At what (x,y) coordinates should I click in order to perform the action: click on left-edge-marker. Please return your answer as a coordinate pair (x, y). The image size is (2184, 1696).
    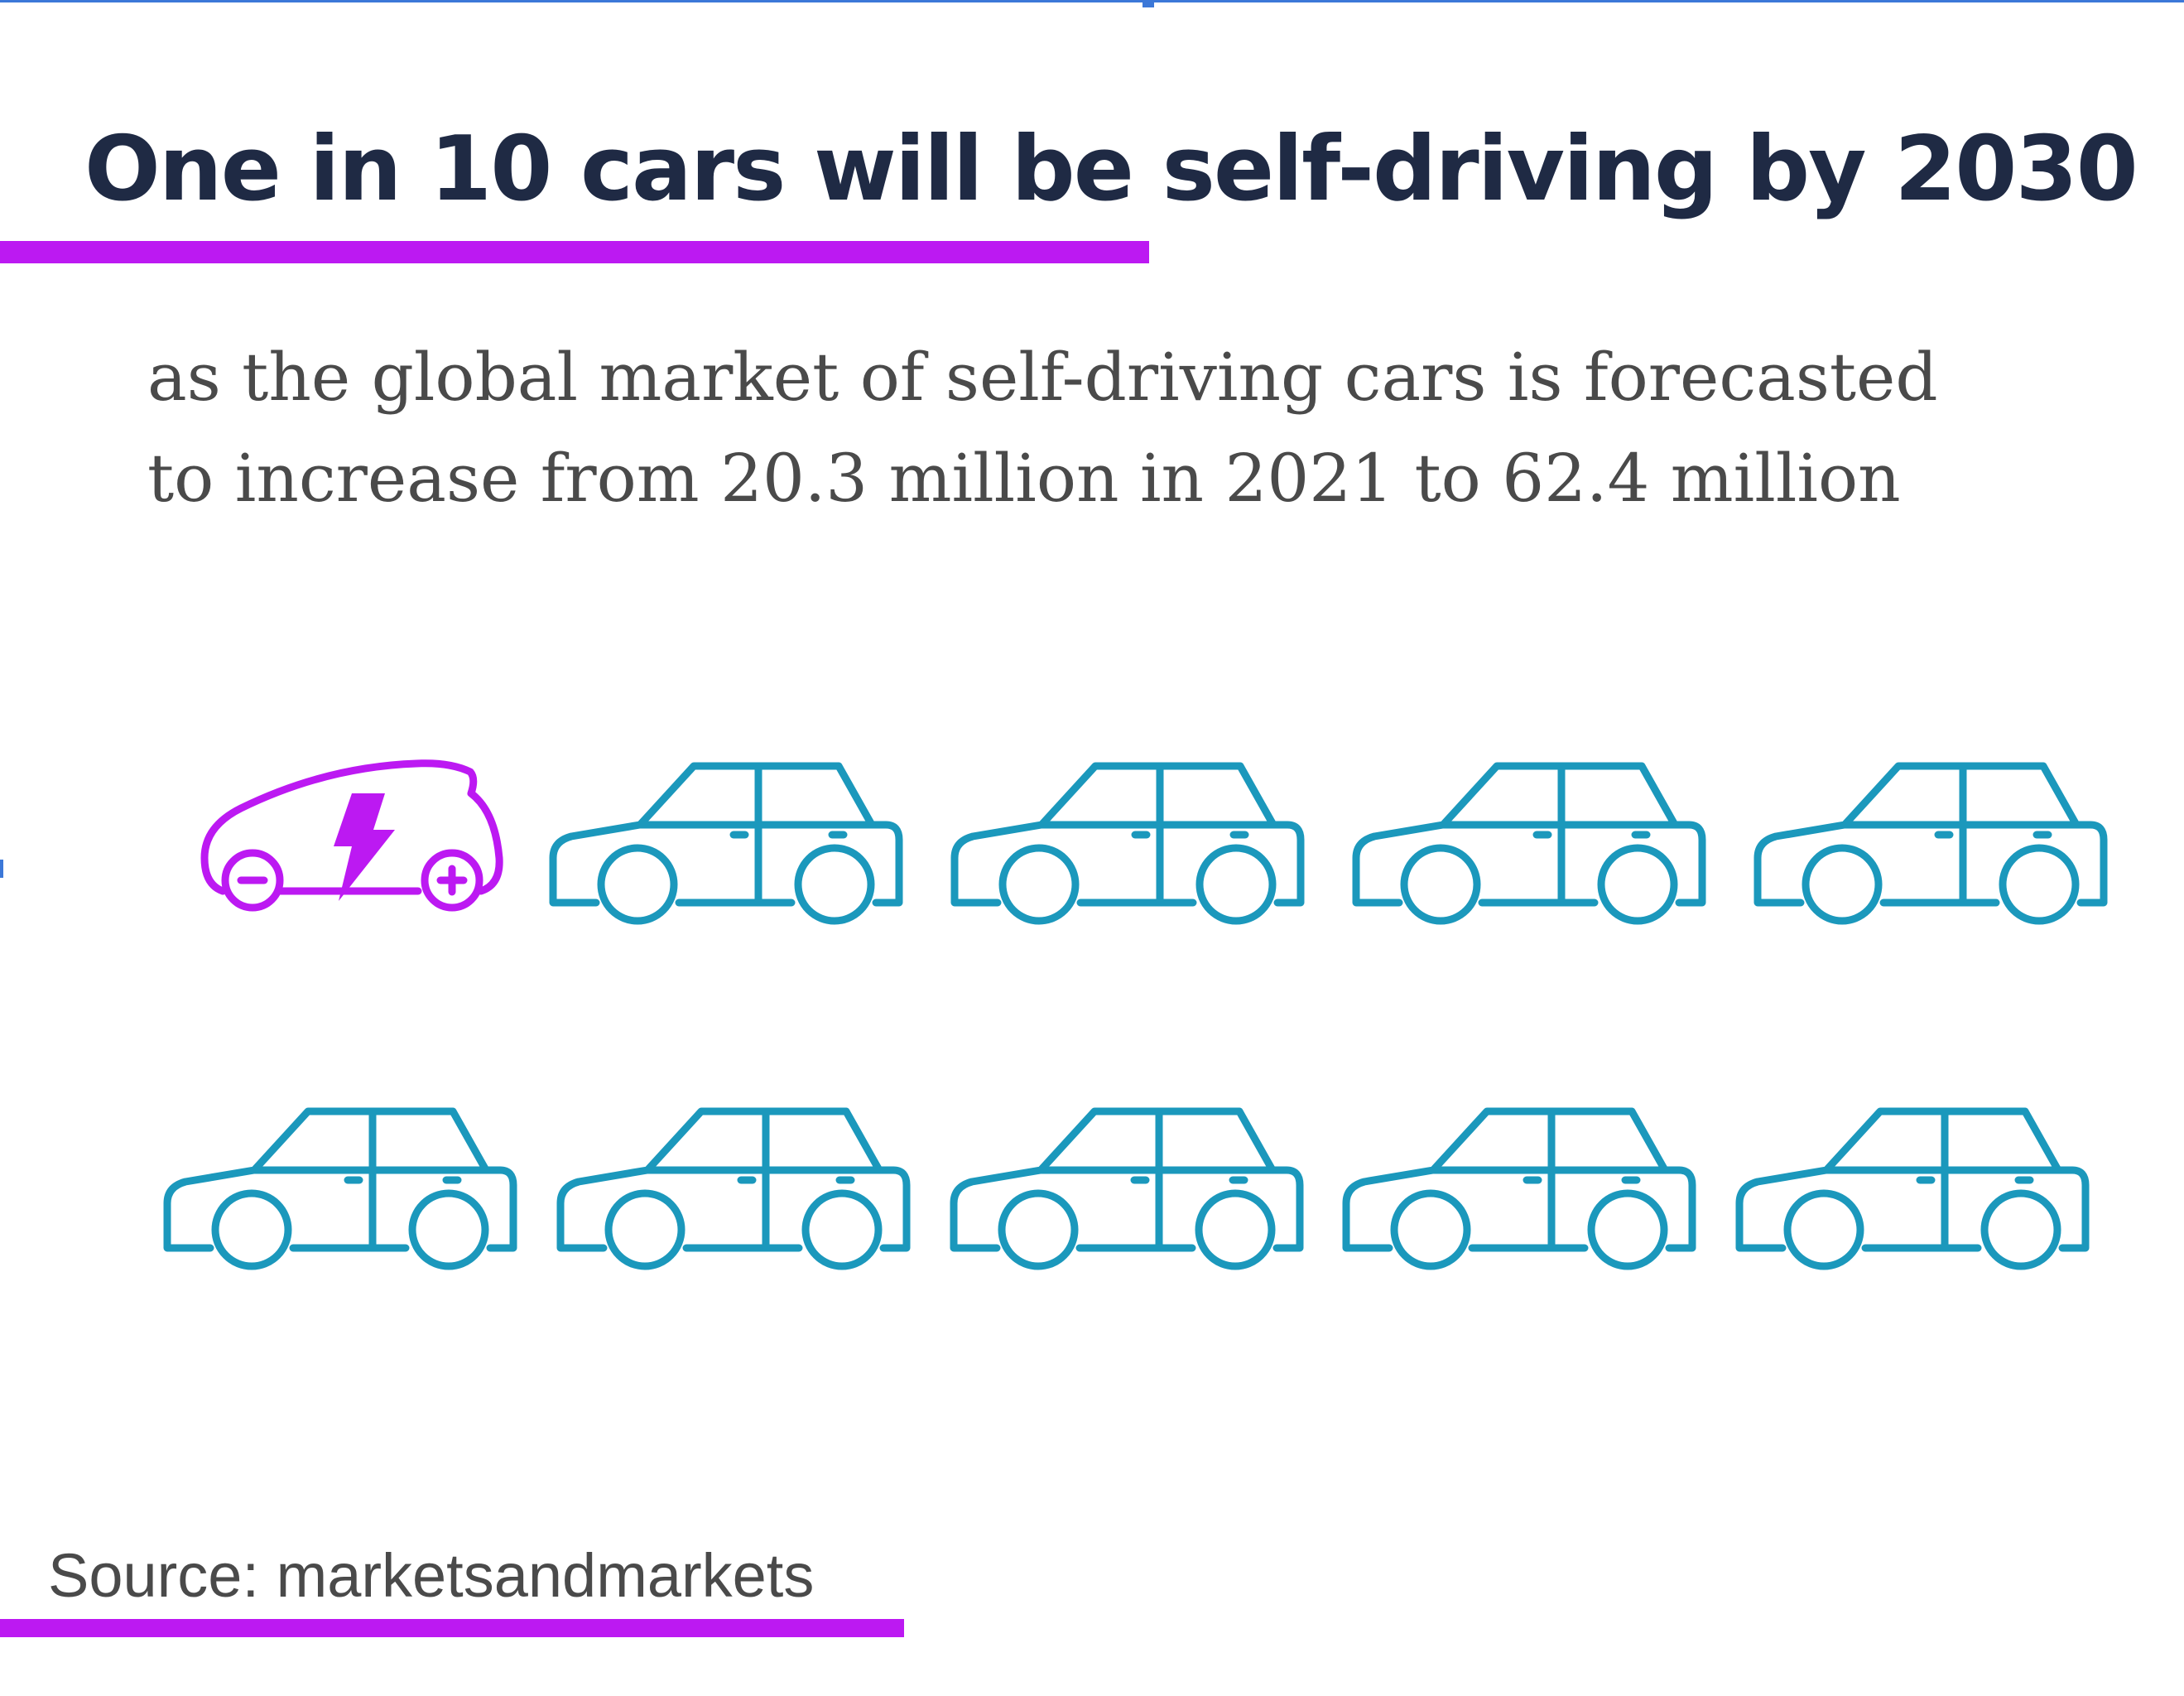
    Looking at the image, I should click on (1, 869).